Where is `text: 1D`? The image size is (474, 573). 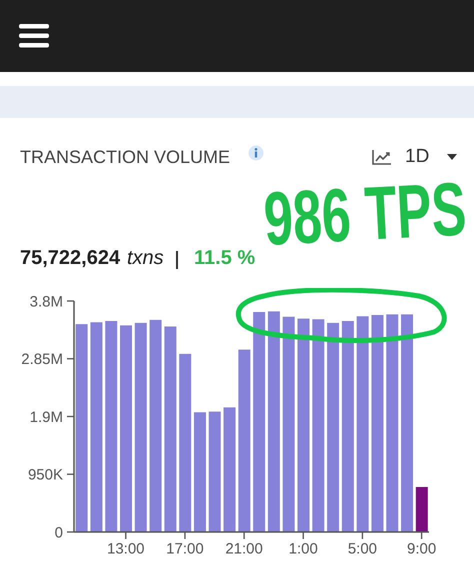
text: 1D is located at coordinates (417, 156).